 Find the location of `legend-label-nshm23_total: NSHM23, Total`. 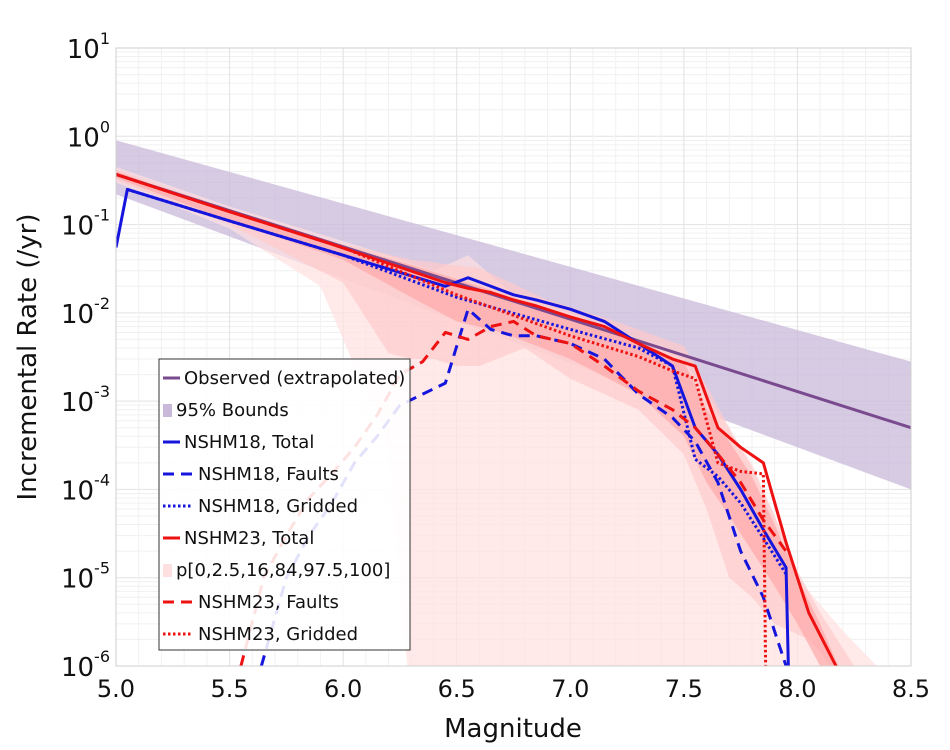

legend-label-nshm23_total: NSHM23, Total is located at coordinates (249, 538).